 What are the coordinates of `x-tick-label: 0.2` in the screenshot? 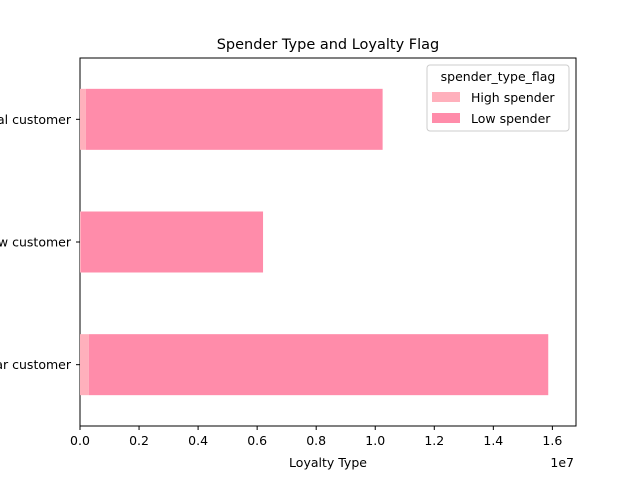 It's located at (139, 440).